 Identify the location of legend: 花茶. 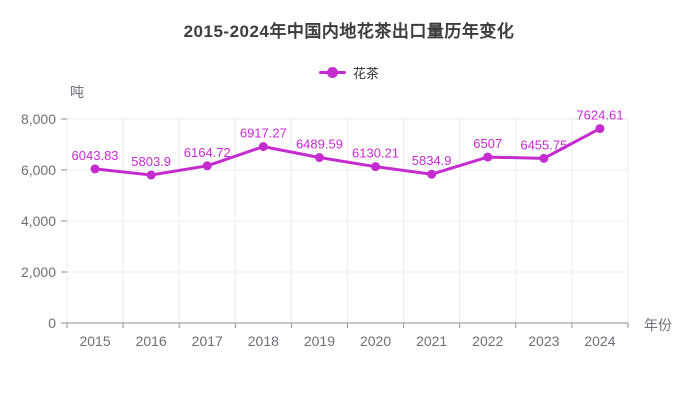
(349, 72).